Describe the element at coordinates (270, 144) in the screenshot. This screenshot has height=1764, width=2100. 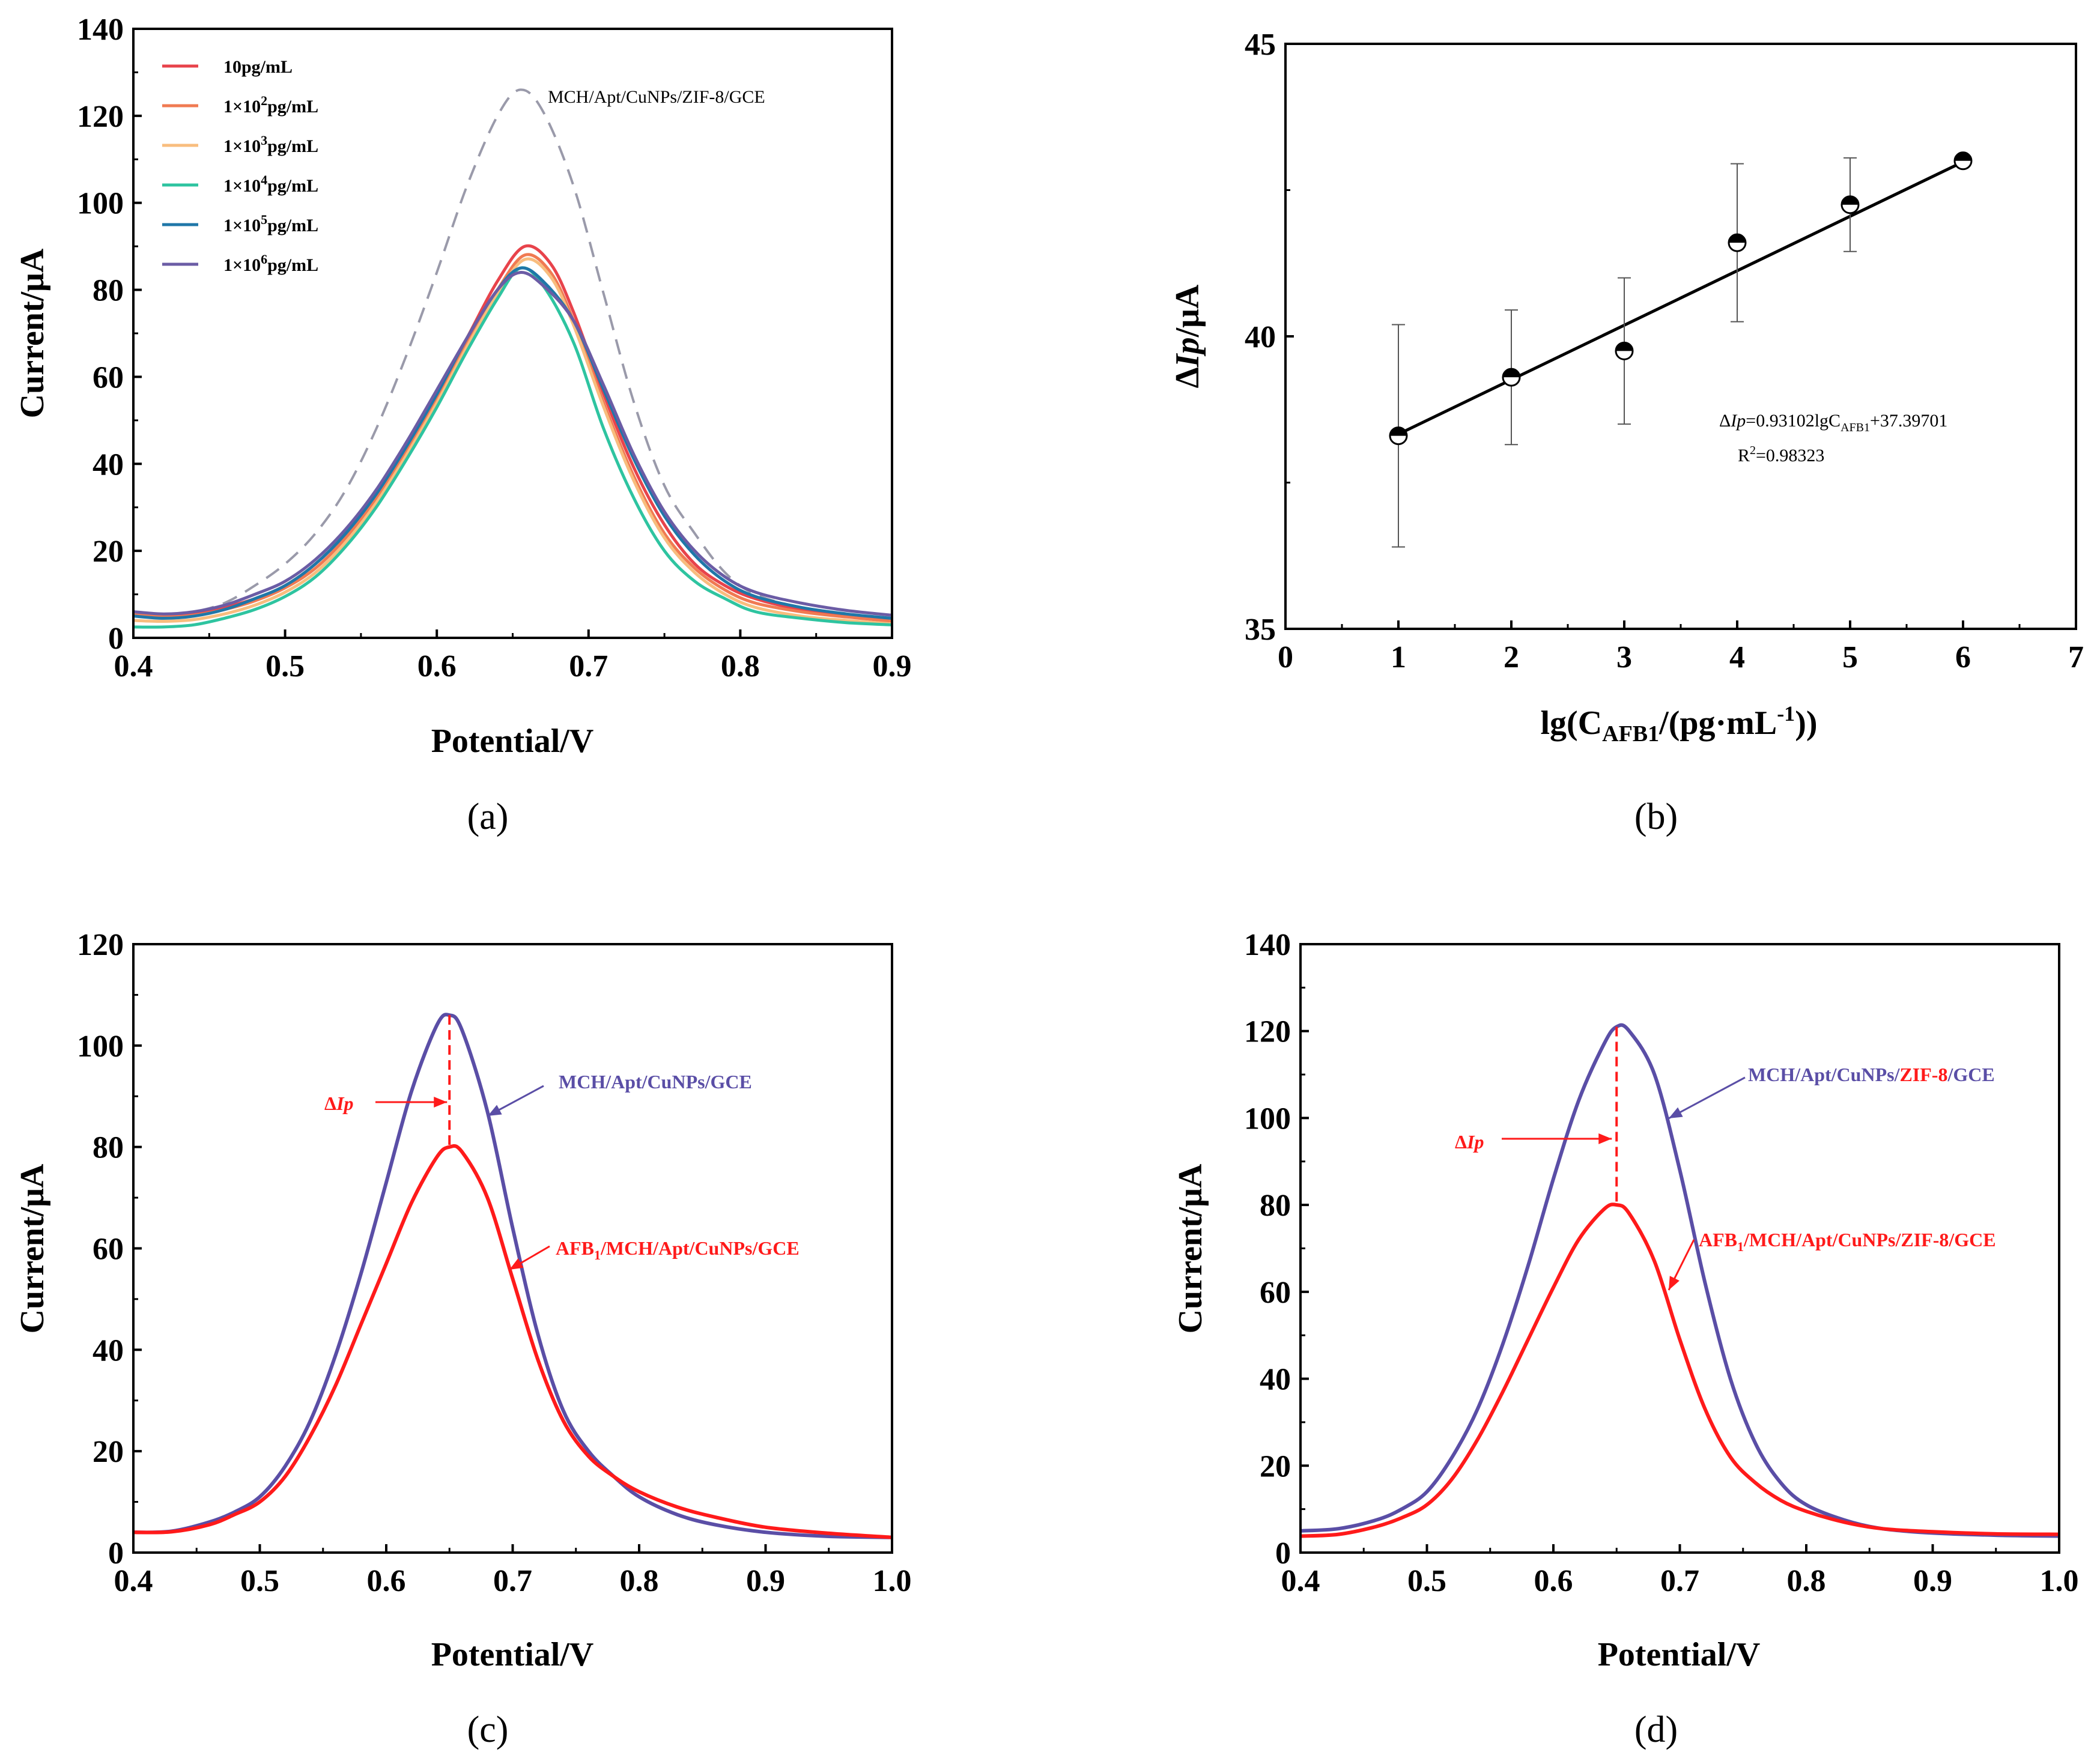
I see `legend-label-a2: 1×103pg/mL` at that location.